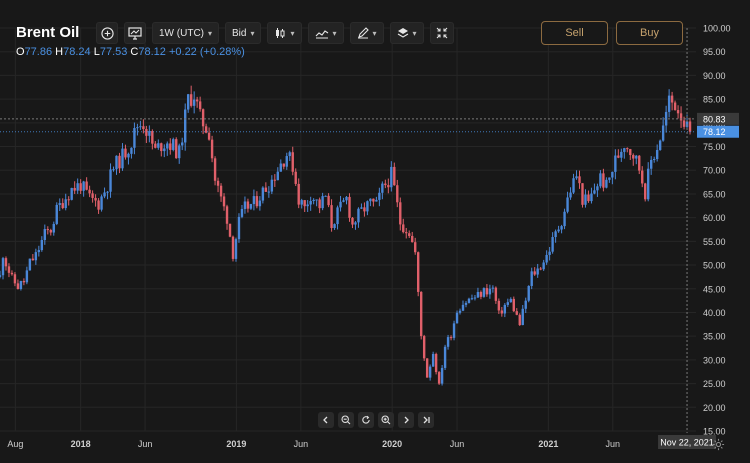  I want to click on add-instrument-button, so click(107, 33).